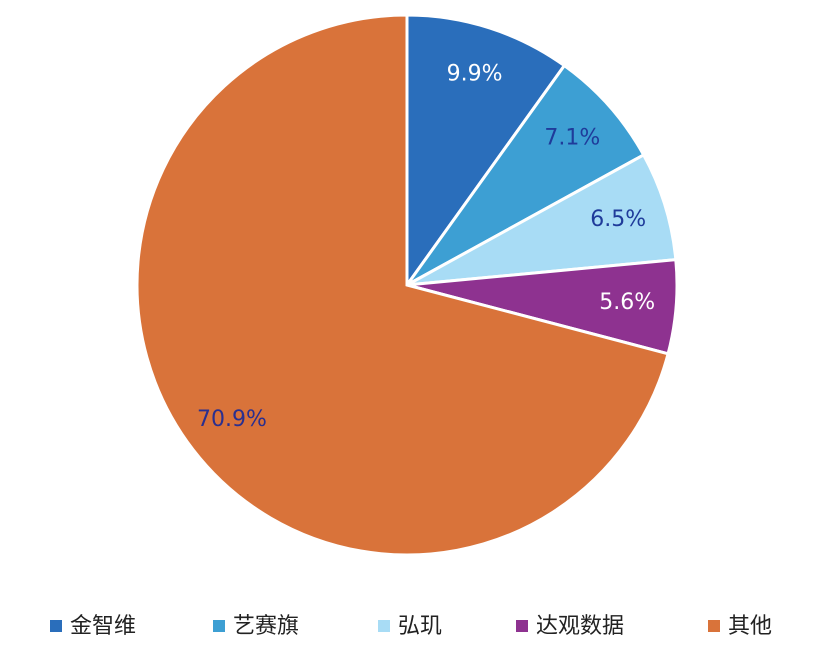 The width and height of the screenshot is (820, 658). Describe the element at coordinates (627, 302) in the screenshot. I see `data-label: 5.6%` at that location.